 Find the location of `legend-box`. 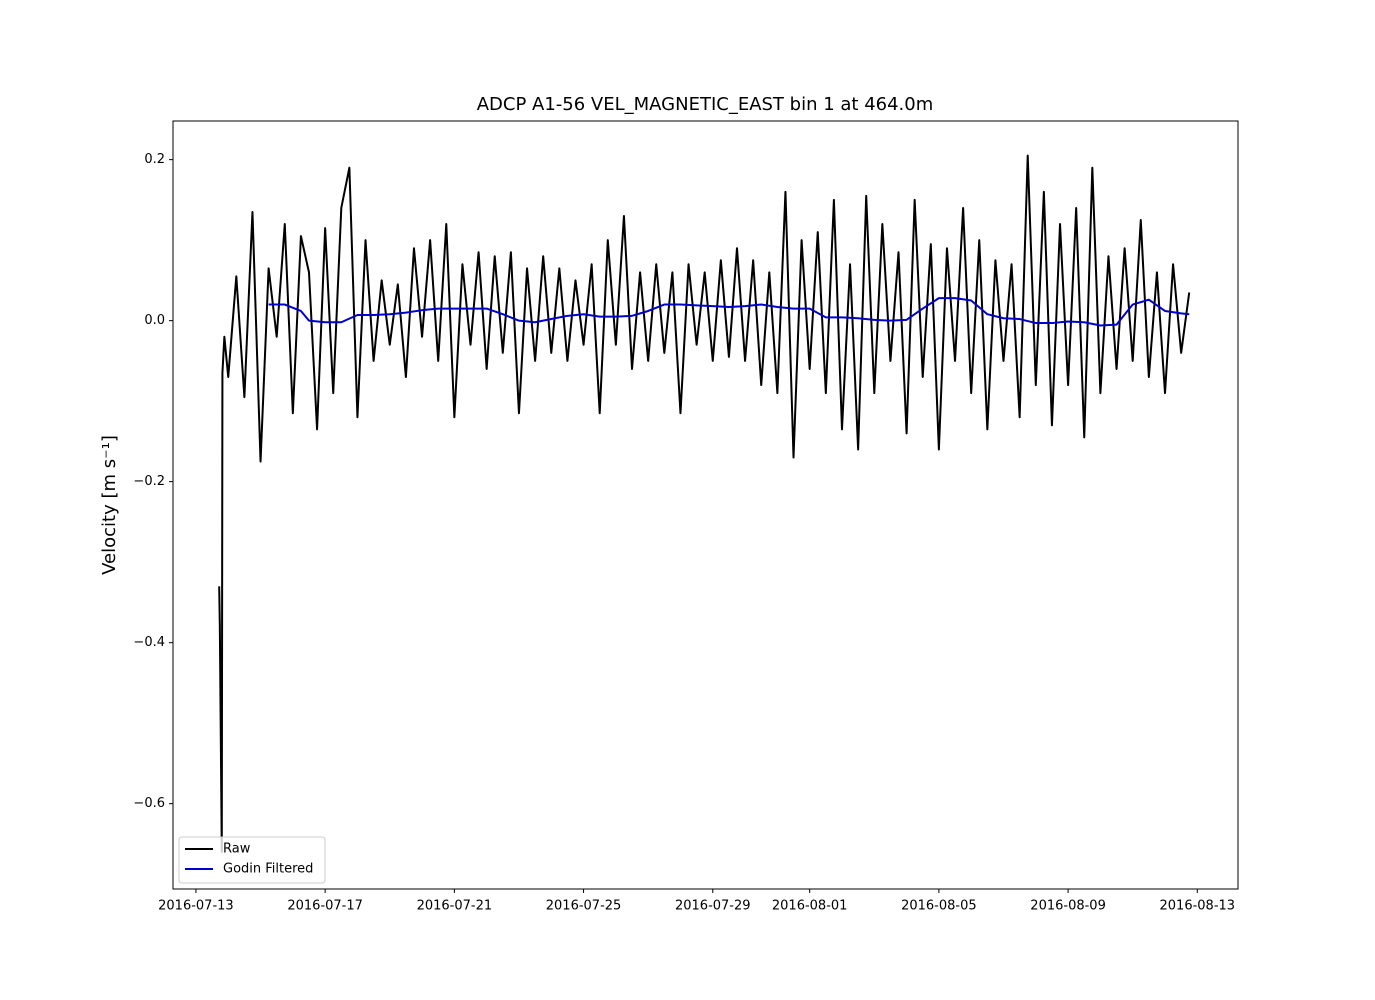

legend-box is located at coordinates (252, 860).